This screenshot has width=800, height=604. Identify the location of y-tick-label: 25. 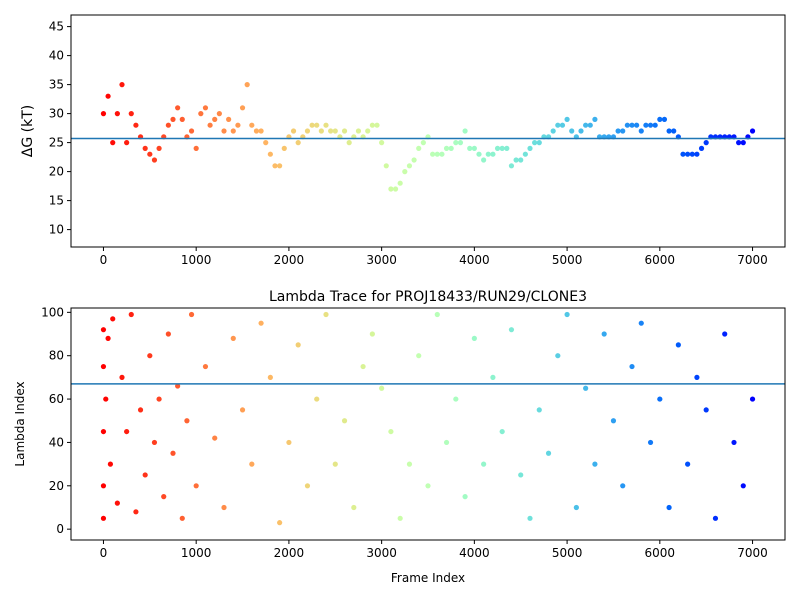
(56, 143).